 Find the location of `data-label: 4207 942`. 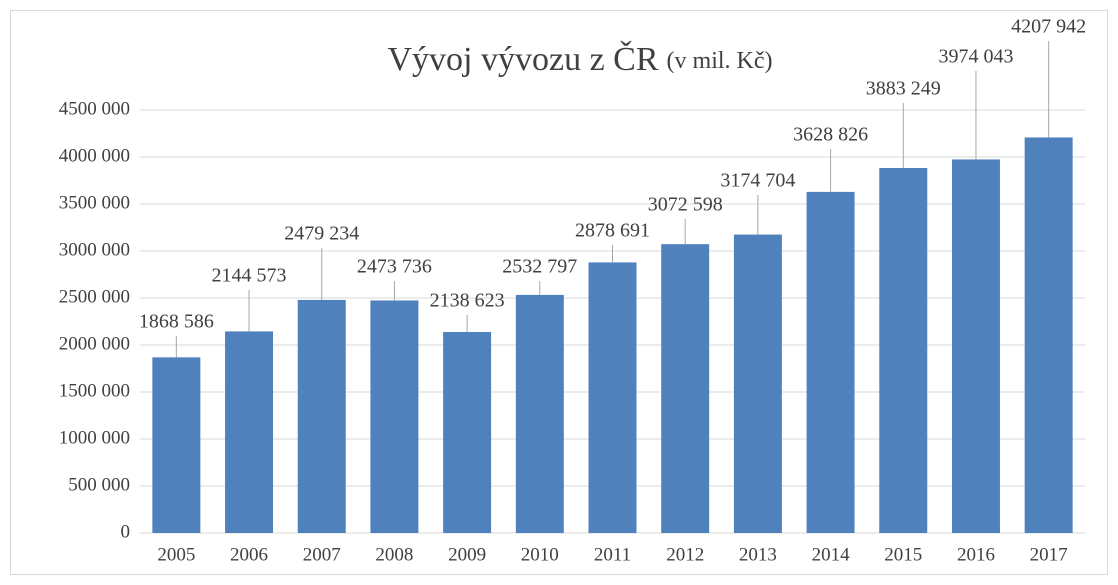

data-label: 4207 942 is located at coordinates (1048, 27).